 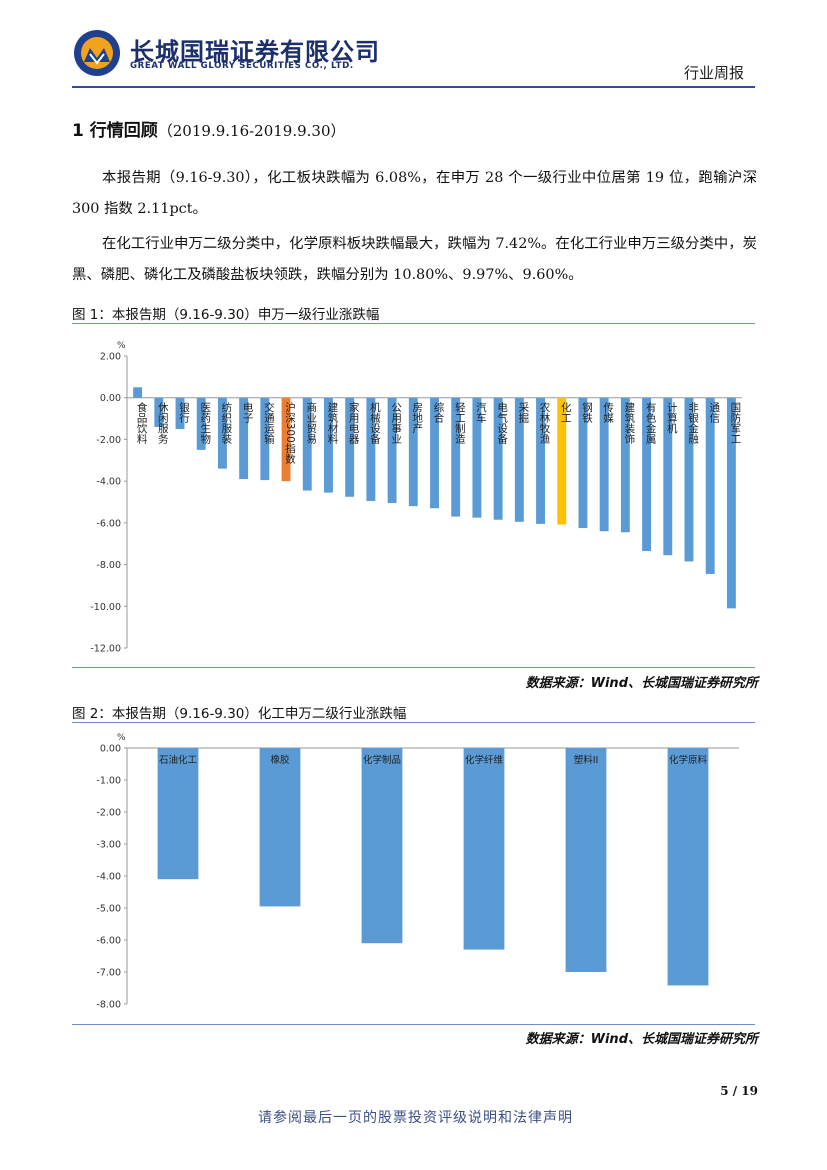 What do you see at coordinates (184, 412) in the screenshot?
I see `category-label: 银行` at bounding box center [184, 412].